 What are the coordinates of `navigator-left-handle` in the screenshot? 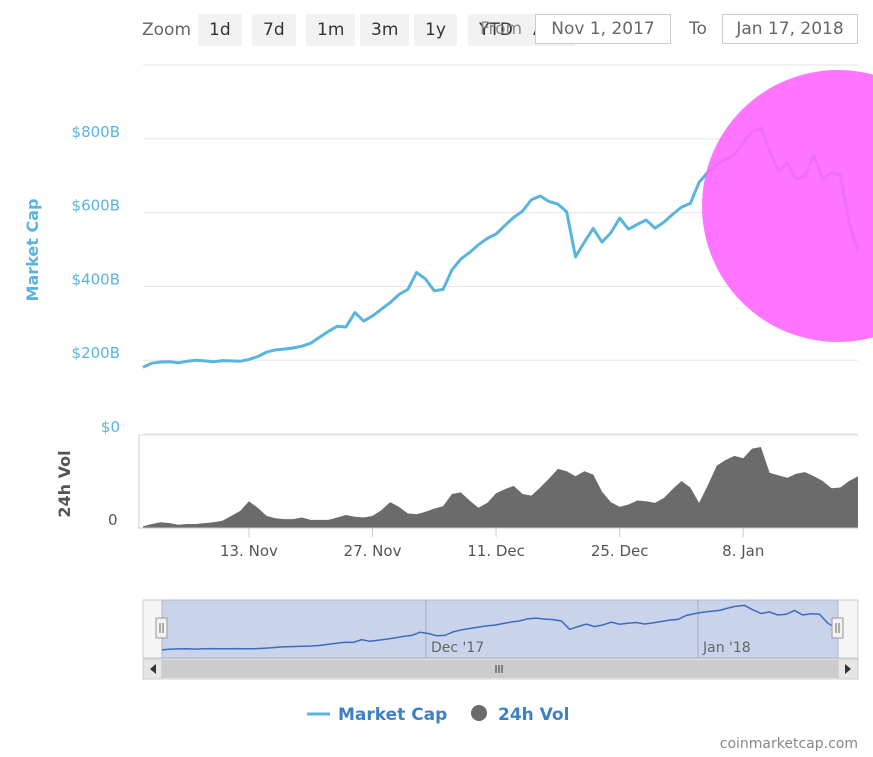 It's located at (161, 628).